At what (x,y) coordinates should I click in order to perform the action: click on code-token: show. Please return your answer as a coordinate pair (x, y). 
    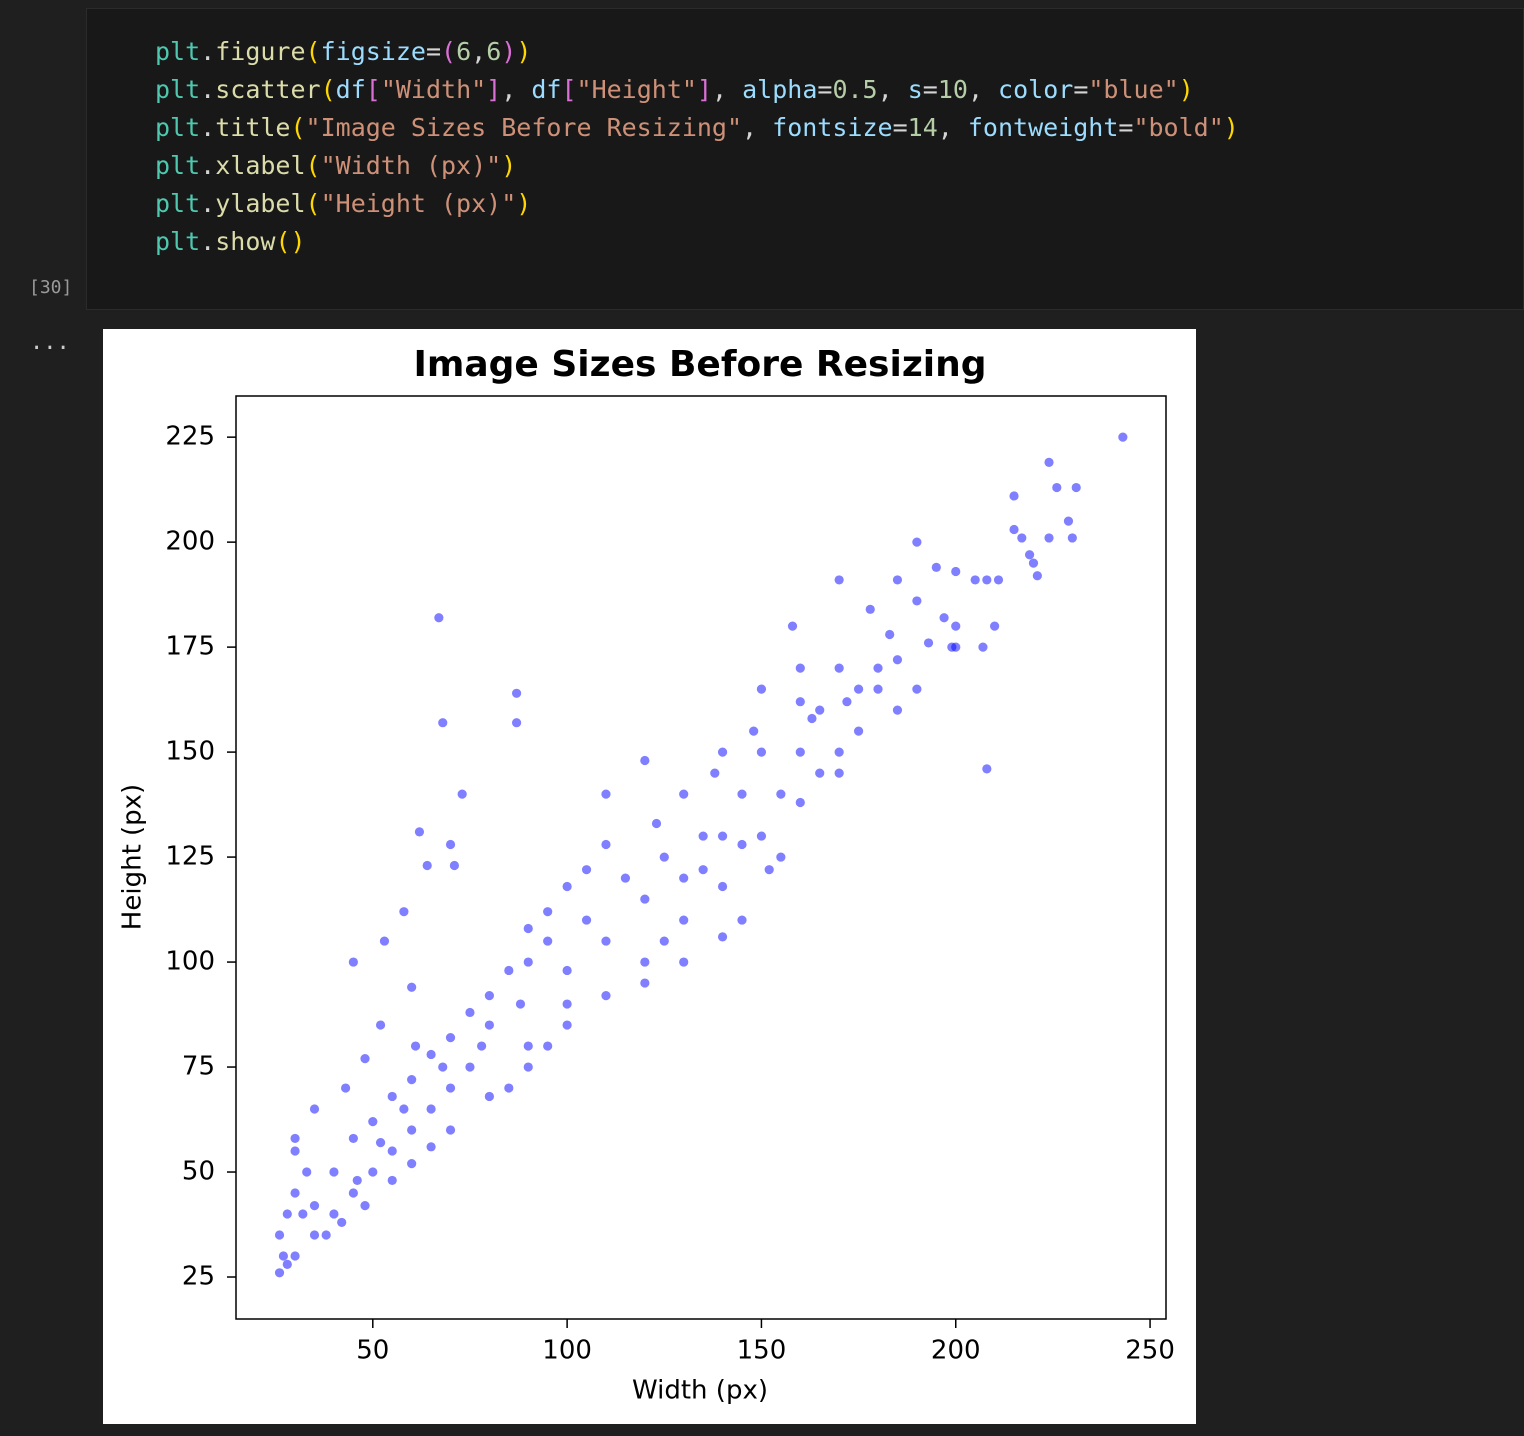
    Looking at the image, I should click on (245, 241).